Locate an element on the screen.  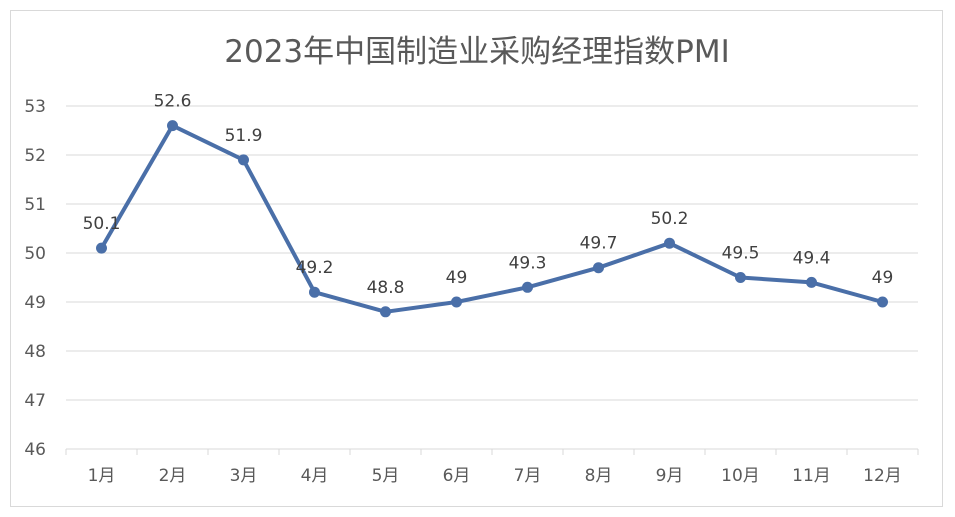
x-tick-label: 8月 is located at coordinates (599, 476).